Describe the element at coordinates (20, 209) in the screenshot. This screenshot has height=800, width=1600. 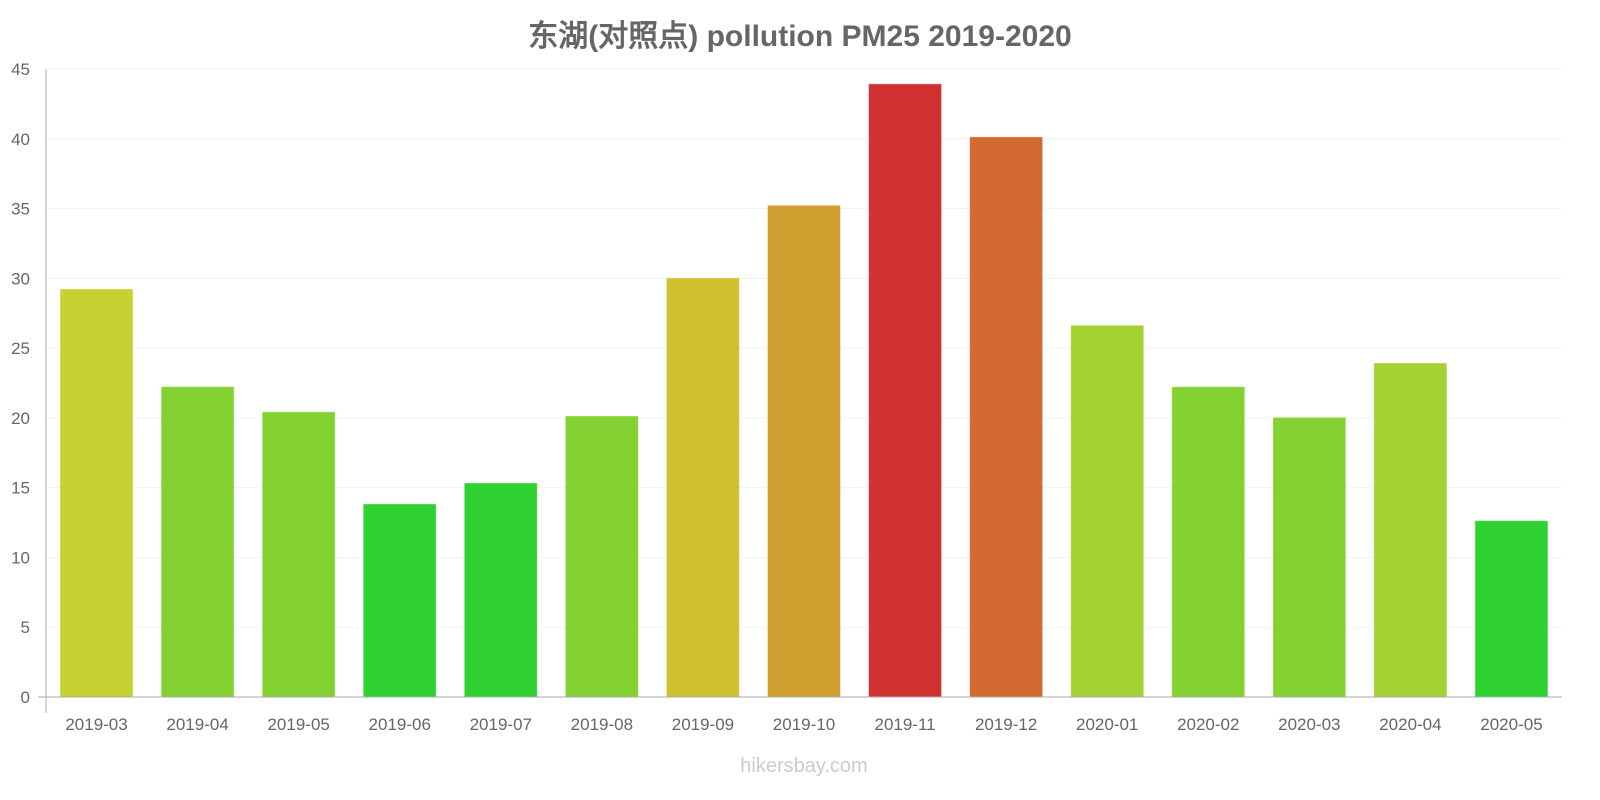
I see `y-tick-label: 35` at that location.